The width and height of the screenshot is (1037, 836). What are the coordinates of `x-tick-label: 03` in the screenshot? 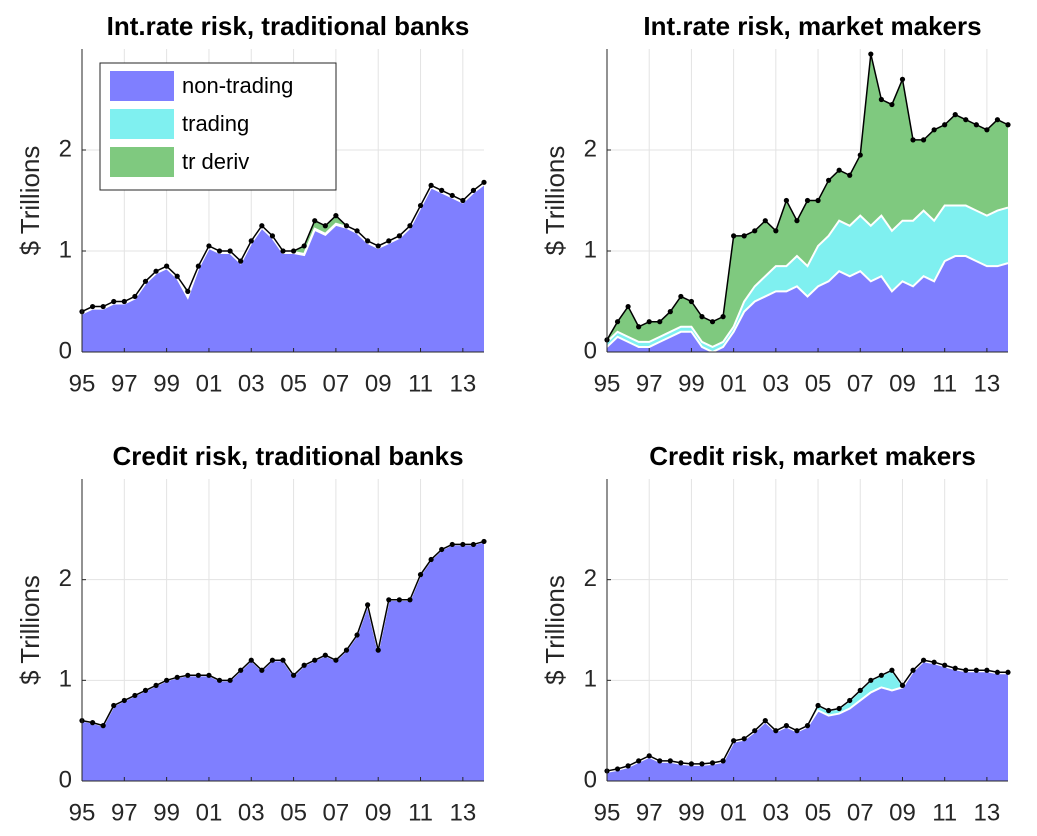 It's located at (251, 812).